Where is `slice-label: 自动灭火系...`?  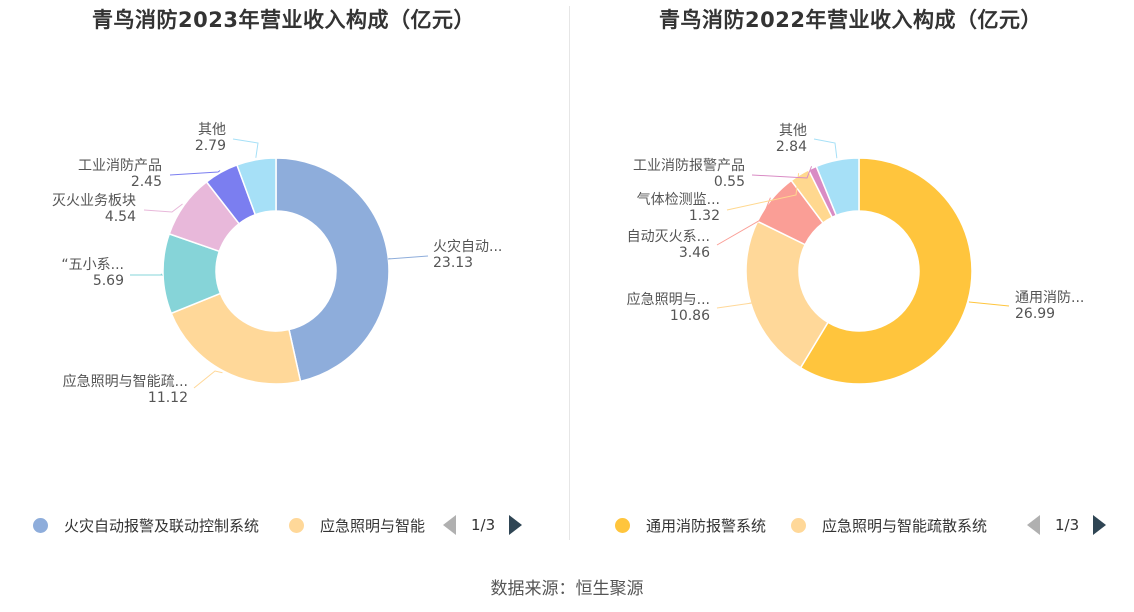
slice-label: 自动灭火系... is located at coordinates (668, 237).